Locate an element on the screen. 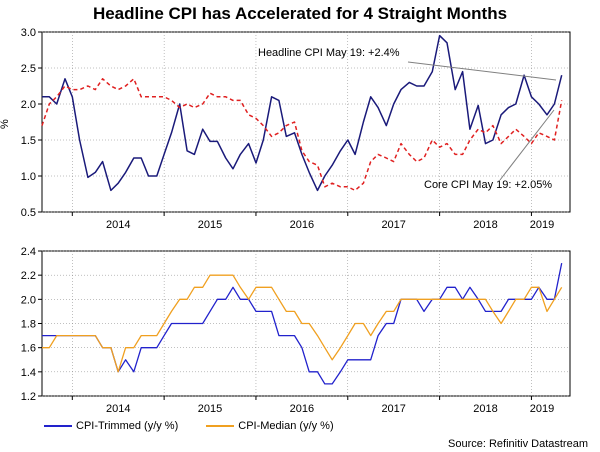 This screenshot has width=600, height=452. annotation-core: Core CPI May 19: +2.05% is located at coordinates (488, 185).